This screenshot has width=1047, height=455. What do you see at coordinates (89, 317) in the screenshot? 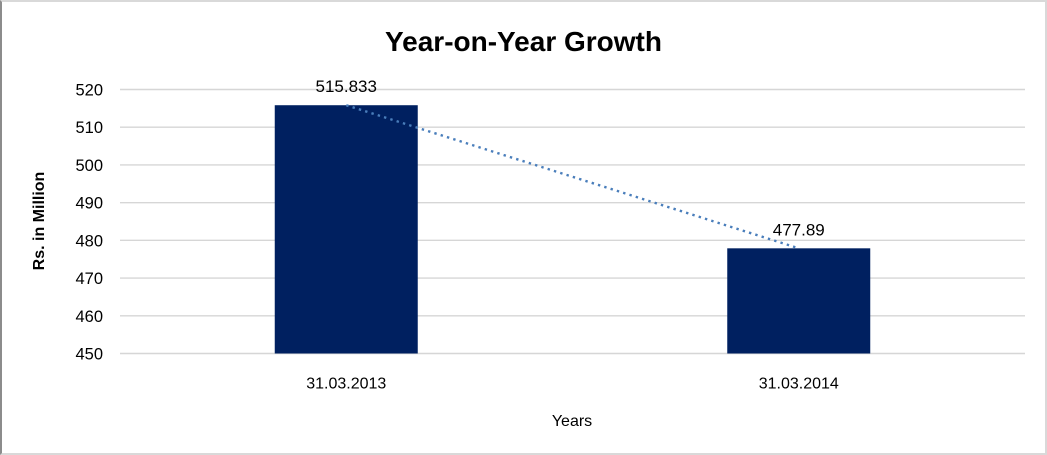
I see `y-tick-label: 460` at bounding box center [89, 317].